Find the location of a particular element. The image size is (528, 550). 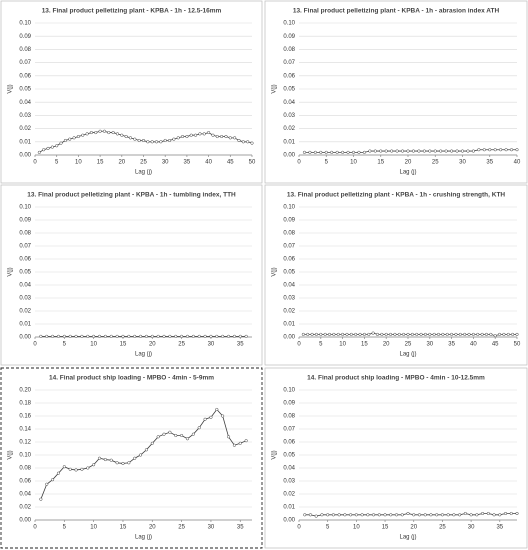

y-tick-label: 0.05 is located at coordinates (25, 273).